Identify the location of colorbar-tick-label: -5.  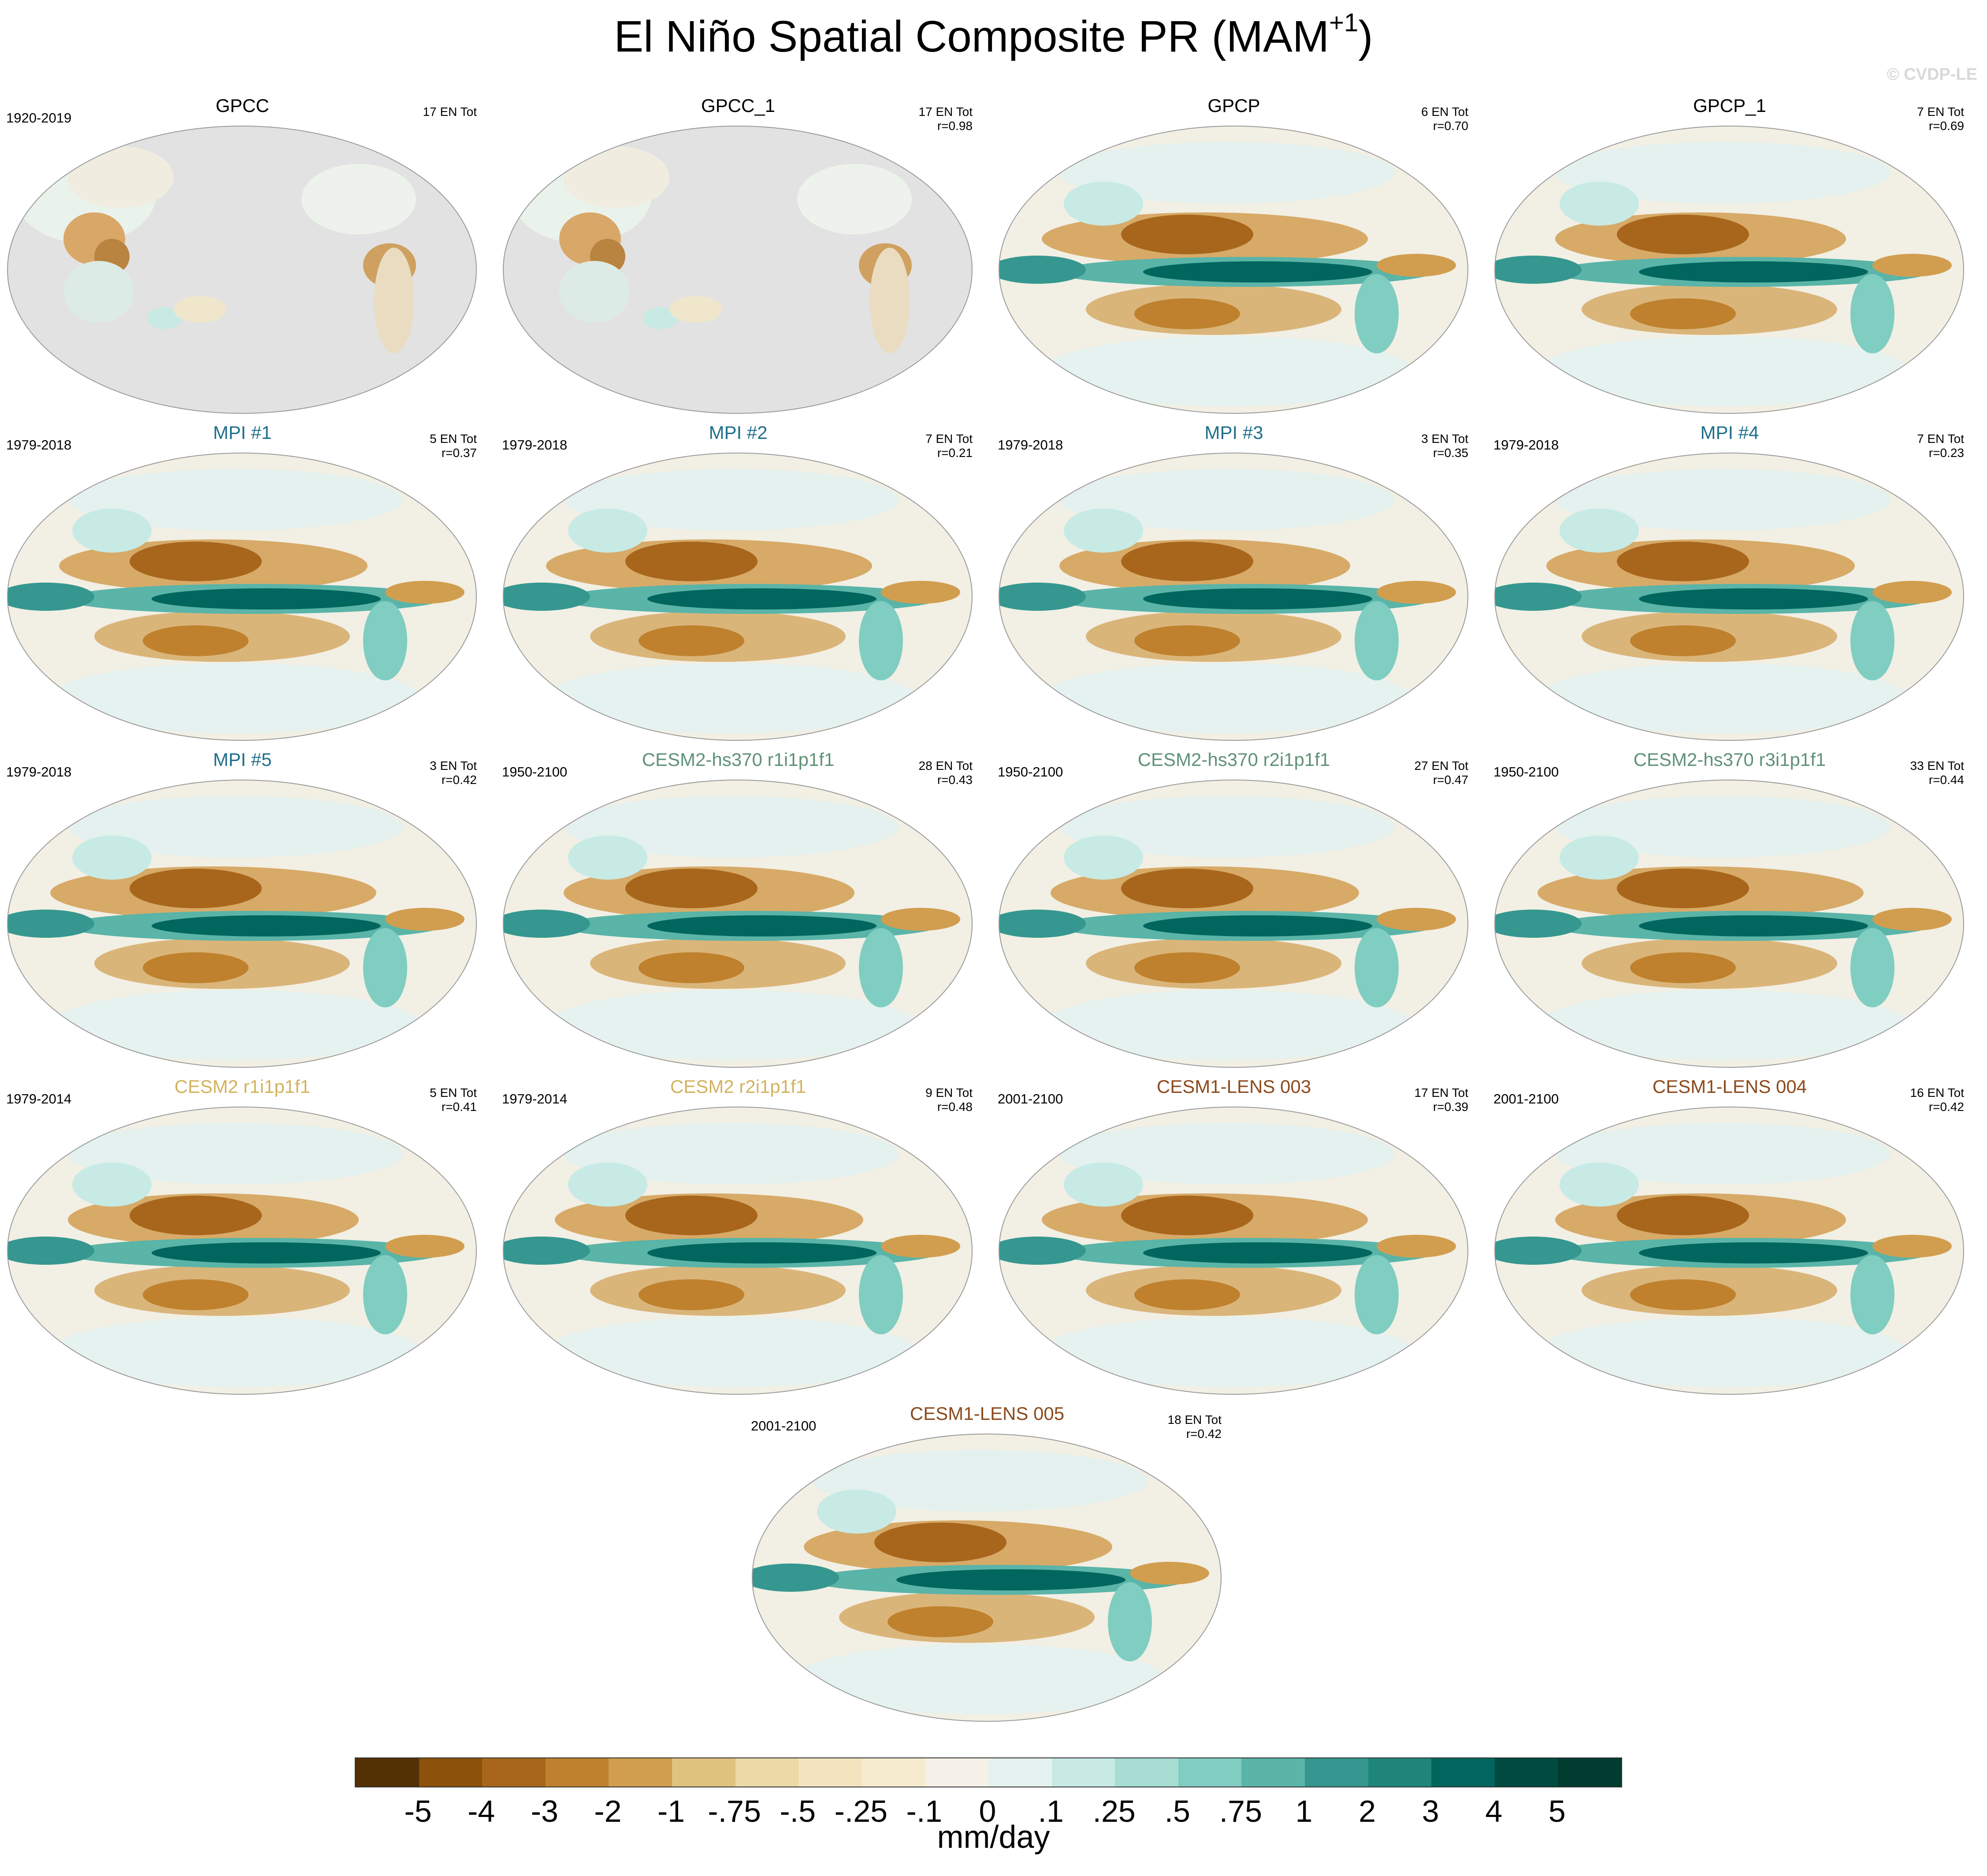
(418, 1811).